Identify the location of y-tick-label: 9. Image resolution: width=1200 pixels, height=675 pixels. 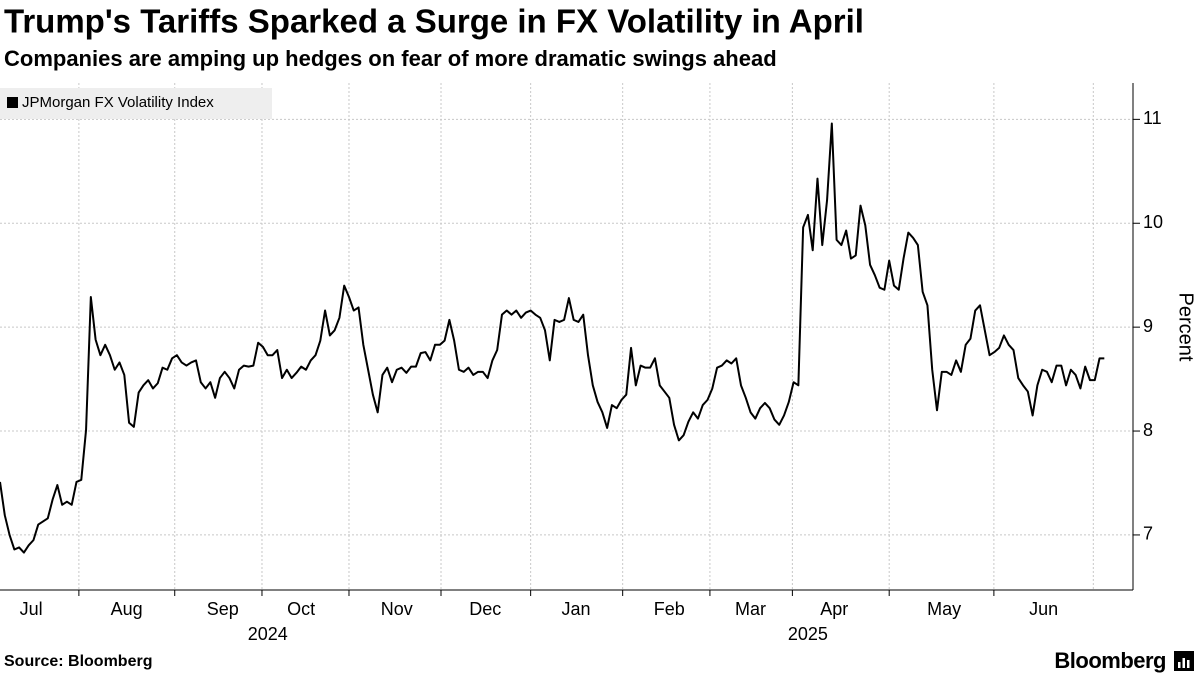
(1148, 326).